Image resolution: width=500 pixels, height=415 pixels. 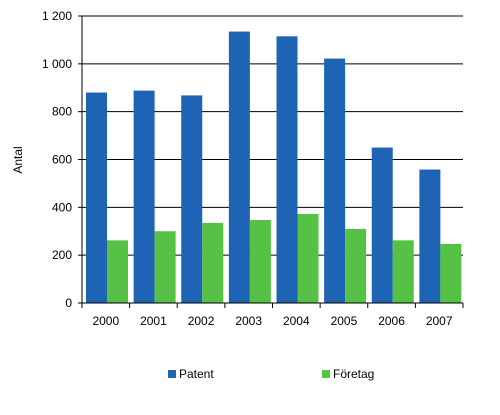 I want to click on bar-patent-2004, so click(x=287, y=170).